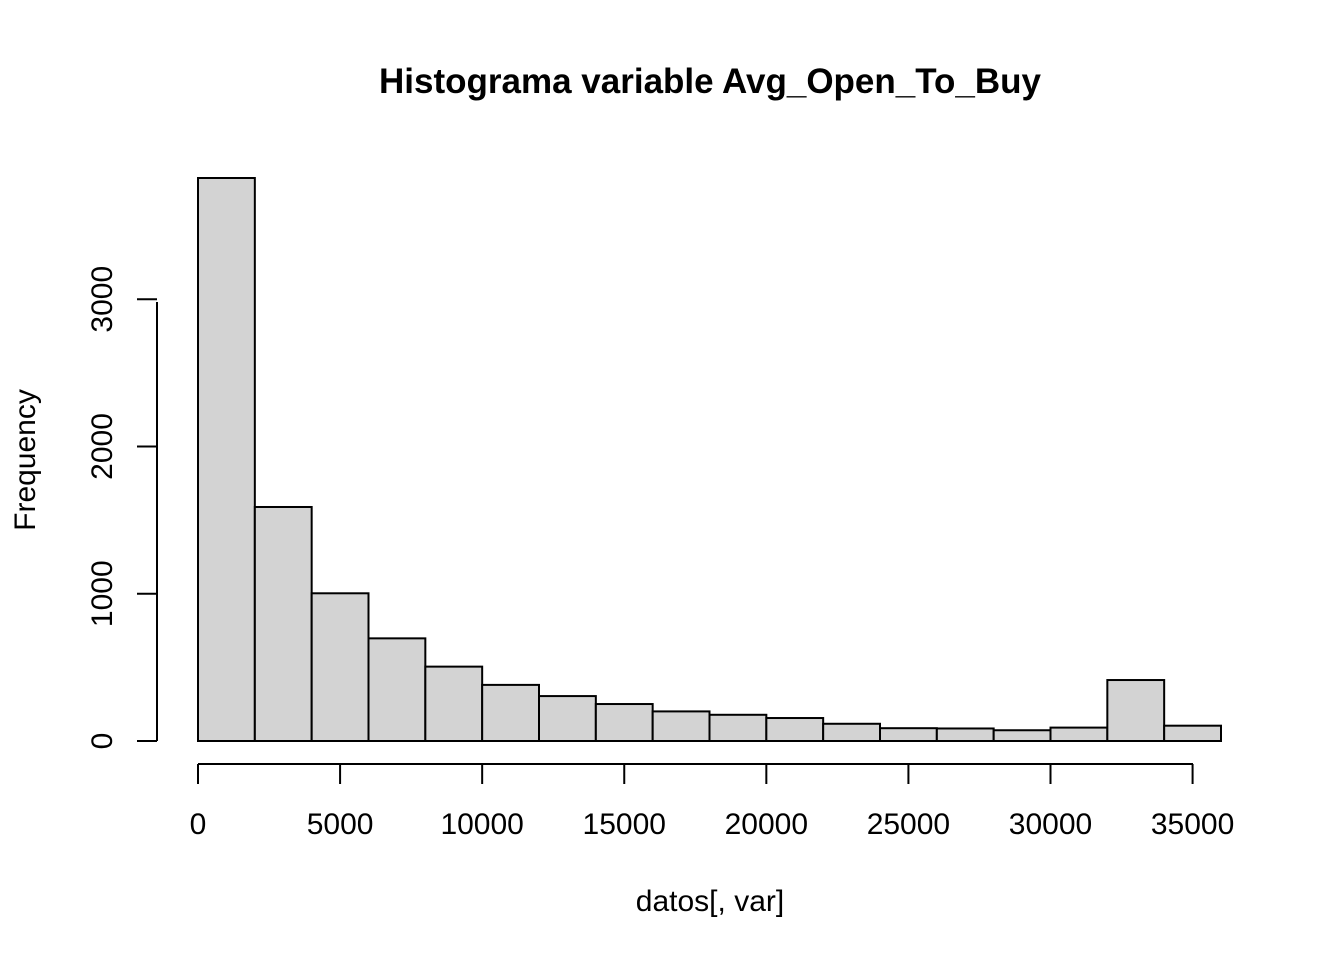 The height and width of the screenshot is (960, 1344). I want to click on x-axis: 0 5000 10000 15000 20000 25000 30000 35000, so click(712, 802).